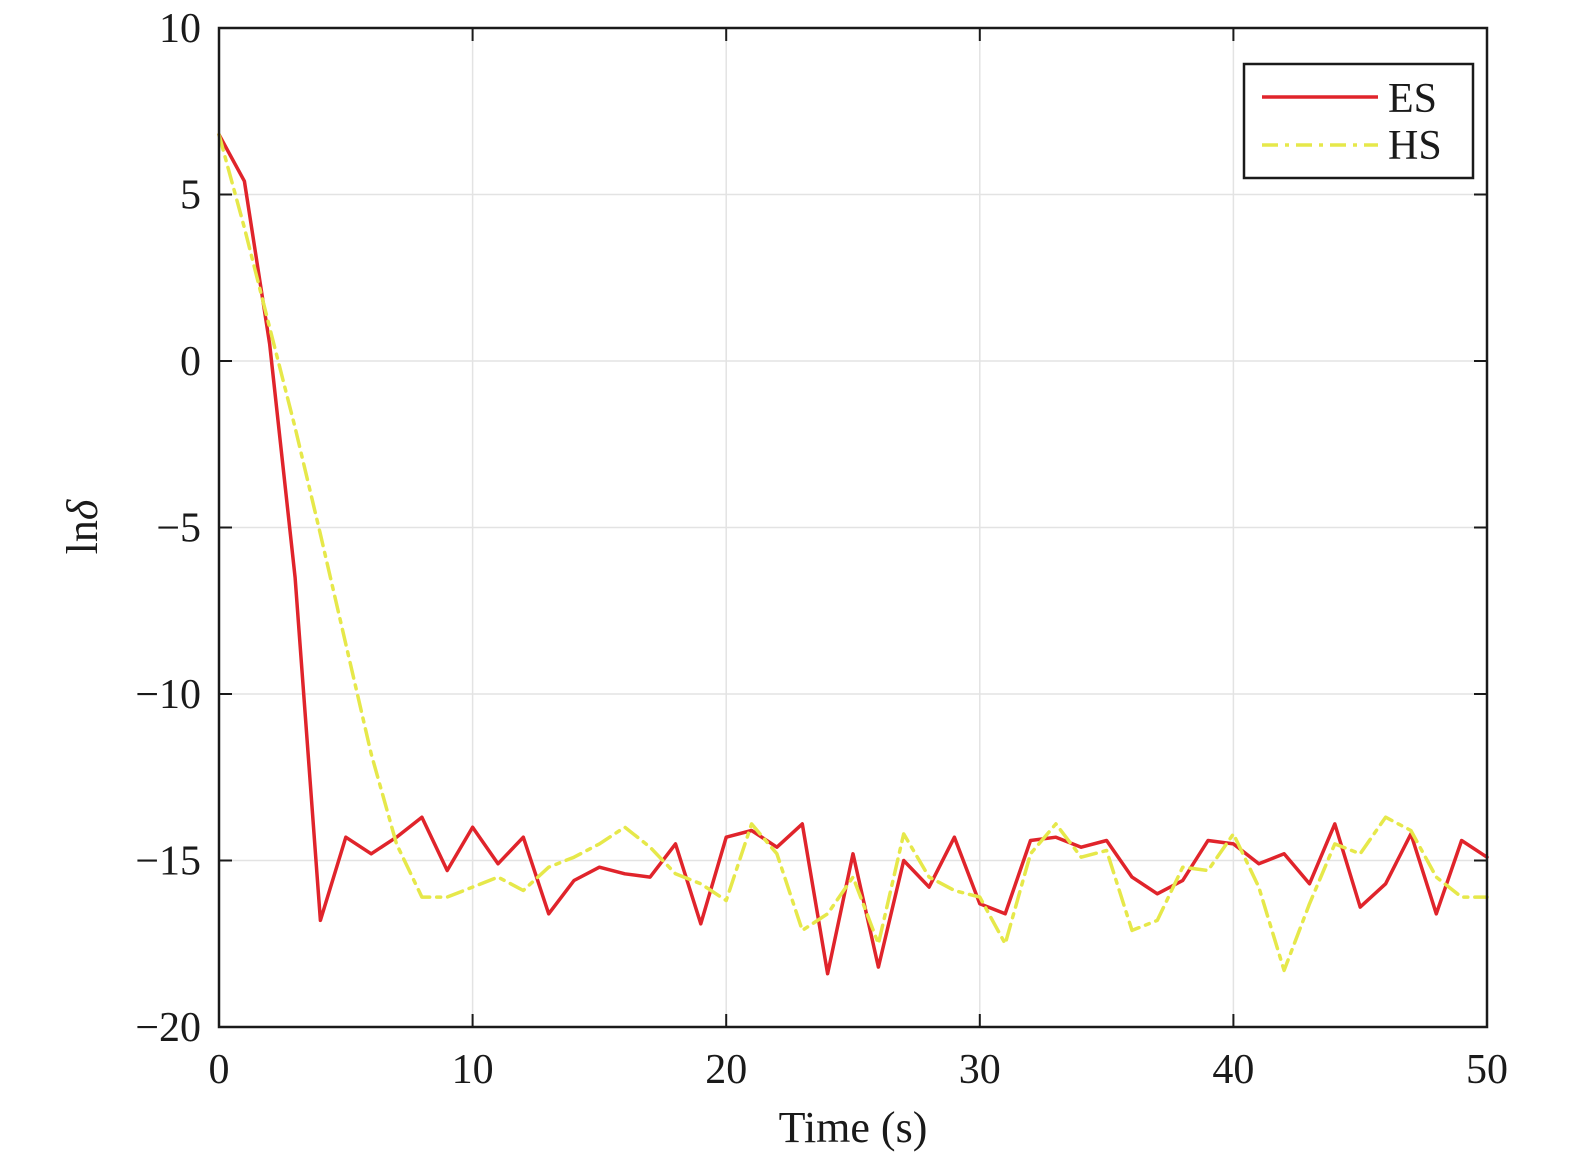 The height and width of the screenshot is (1163, 1575). I want to click on y-tick-label: −5, so click(178, 529).